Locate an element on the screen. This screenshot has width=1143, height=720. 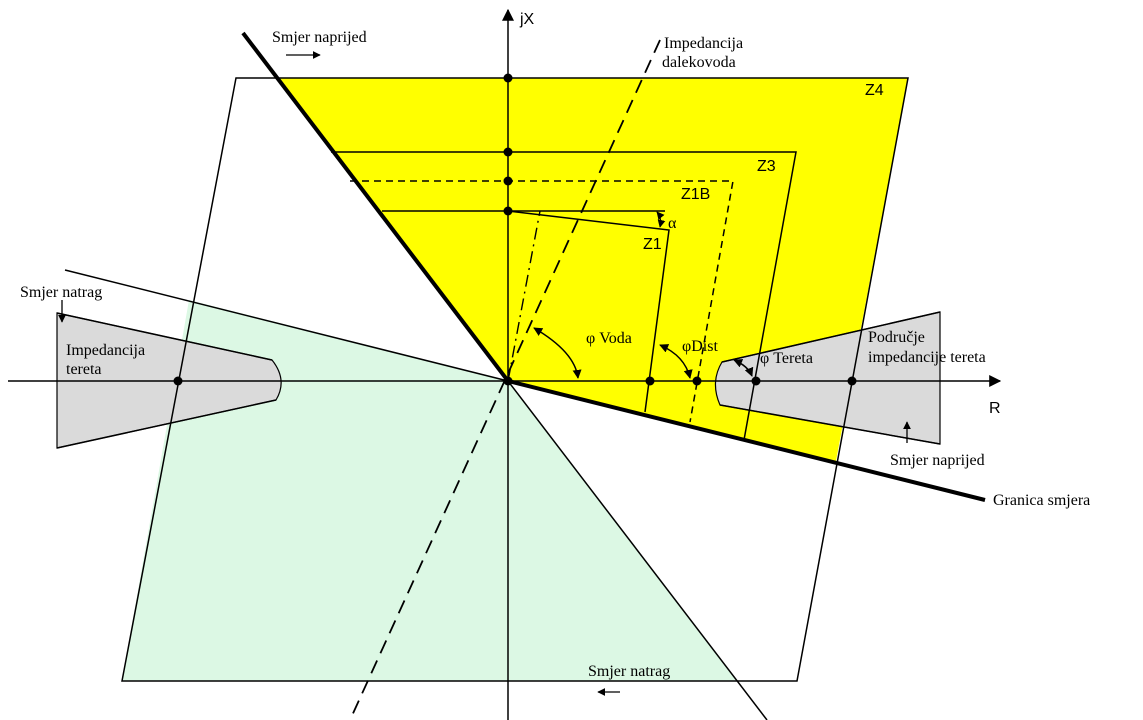
zone-z1b-outline is located at coordinates (542, 301).